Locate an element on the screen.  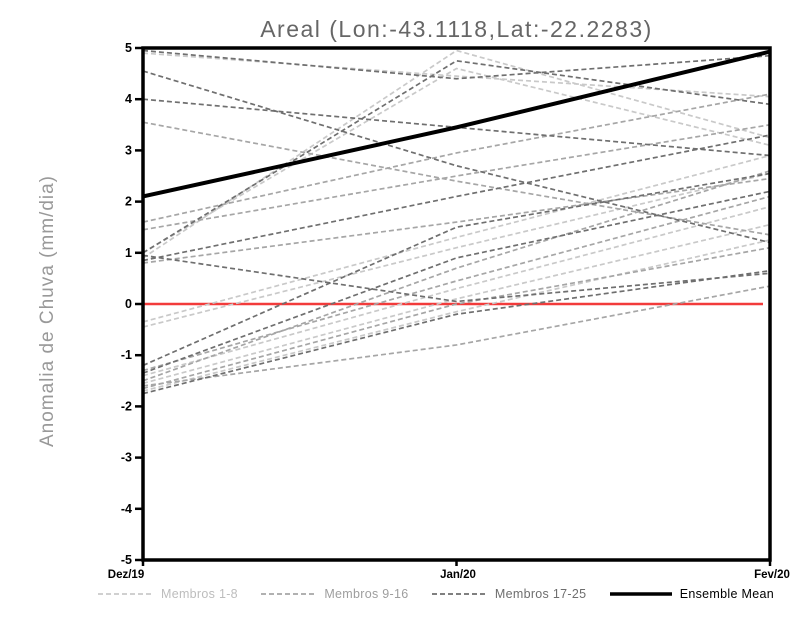
y-tick-label: 2 is located at coordinates (128, 202).